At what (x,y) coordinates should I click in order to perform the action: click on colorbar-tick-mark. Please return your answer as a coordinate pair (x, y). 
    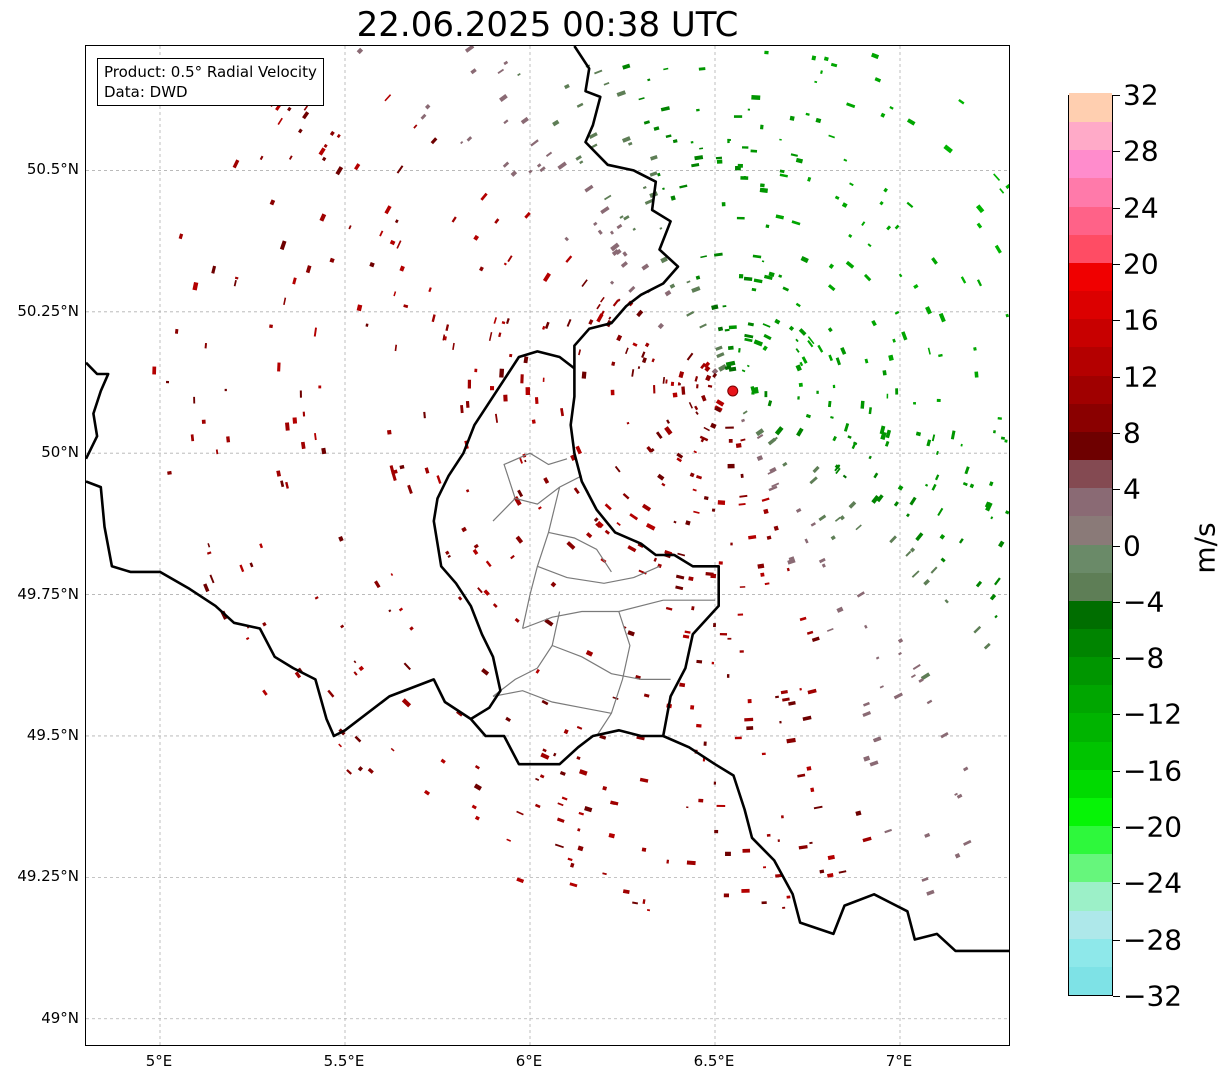
    Looking at the image, I should click on (1116, 940).